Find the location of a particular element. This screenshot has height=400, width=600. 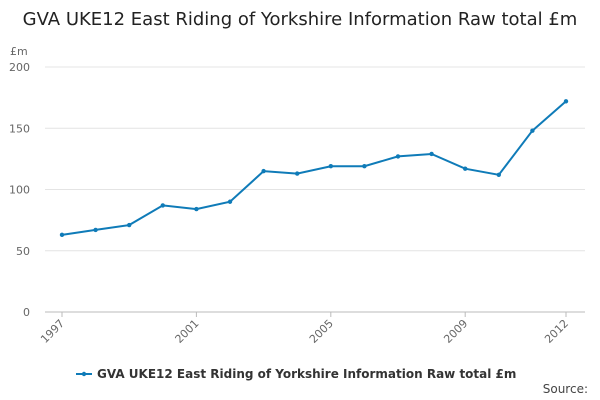

x-tick-label: 2001 is located at coordinates (187, 331).